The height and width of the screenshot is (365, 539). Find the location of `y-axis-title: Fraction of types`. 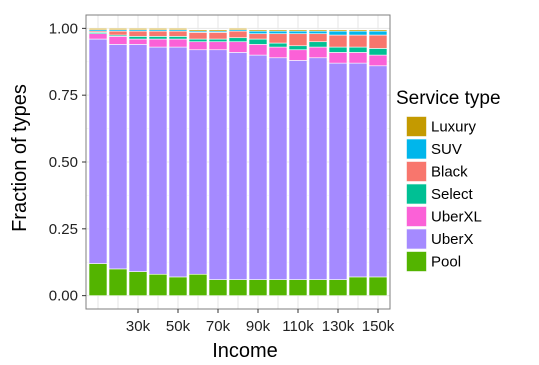

y-axis-title: Fraction of types is located at coordinates (20, 158).